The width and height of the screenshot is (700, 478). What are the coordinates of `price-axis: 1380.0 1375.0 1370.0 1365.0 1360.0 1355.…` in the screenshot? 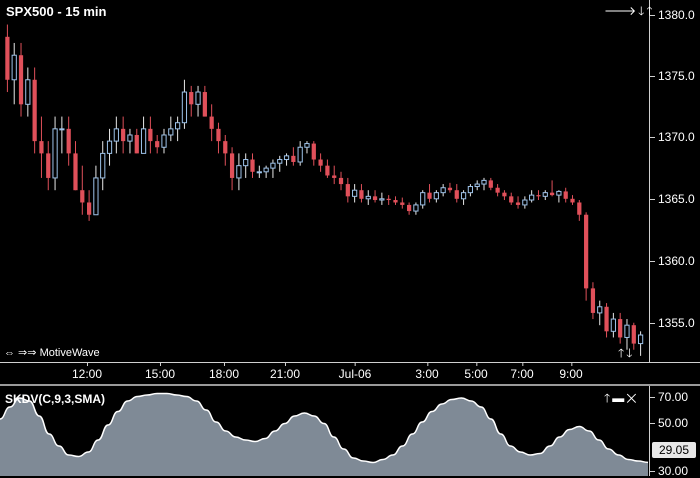 It's located at (675, 181).